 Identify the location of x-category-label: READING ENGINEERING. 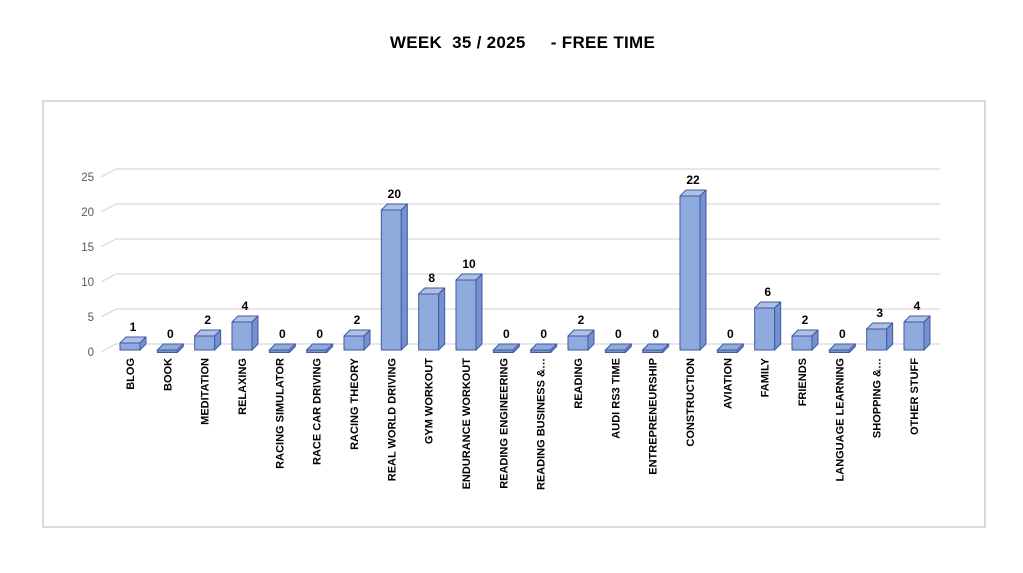
(504, 423).